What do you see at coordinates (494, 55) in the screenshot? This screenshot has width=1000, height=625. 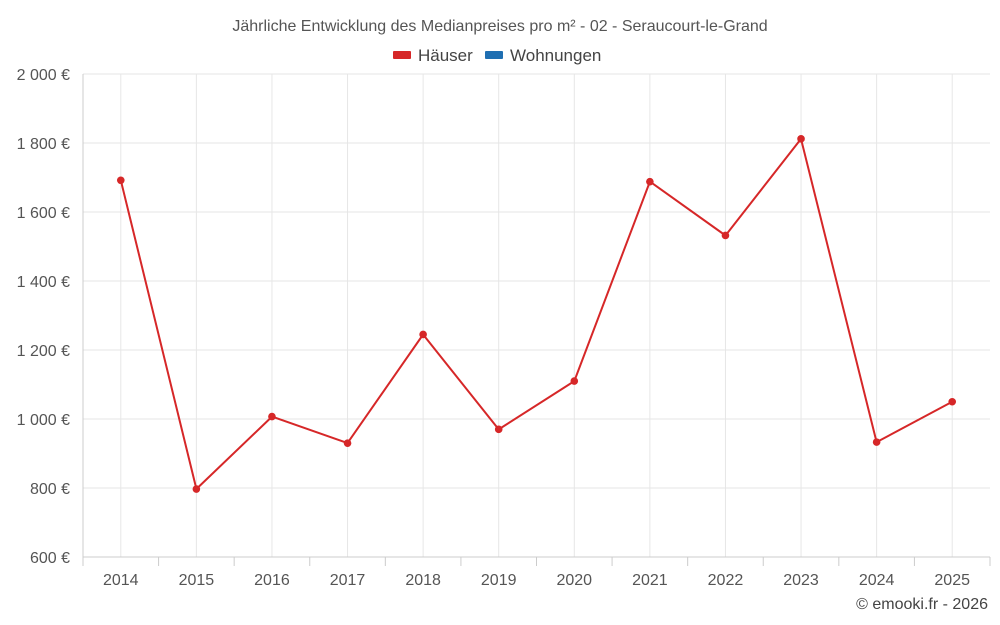 I see `legend-swatch-wohnungen` at bounding box center [494, 55].